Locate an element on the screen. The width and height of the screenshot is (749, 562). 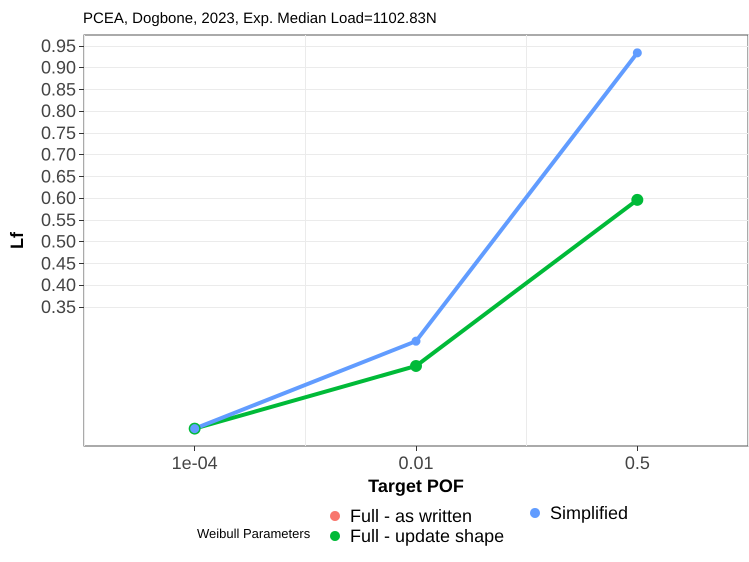
y-tick-label: 0.75 is located at coordinates (58, 132).